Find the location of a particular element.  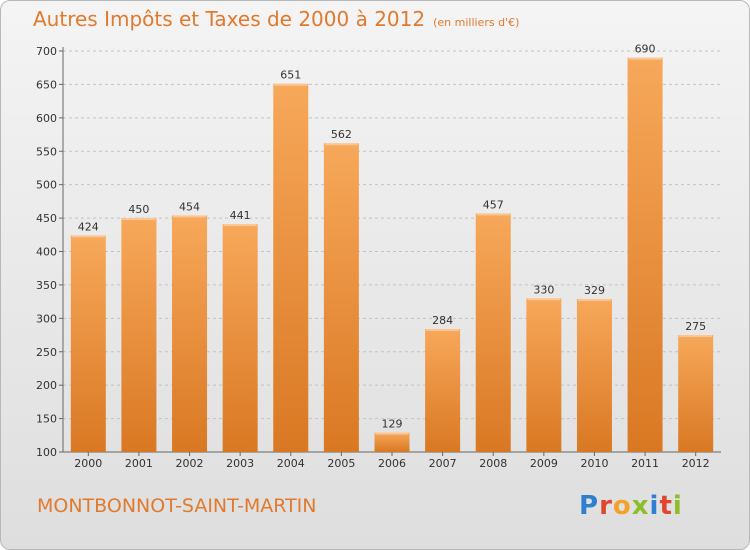

x-tick-label-2008: 2008 is located at coordinates (493, 463).